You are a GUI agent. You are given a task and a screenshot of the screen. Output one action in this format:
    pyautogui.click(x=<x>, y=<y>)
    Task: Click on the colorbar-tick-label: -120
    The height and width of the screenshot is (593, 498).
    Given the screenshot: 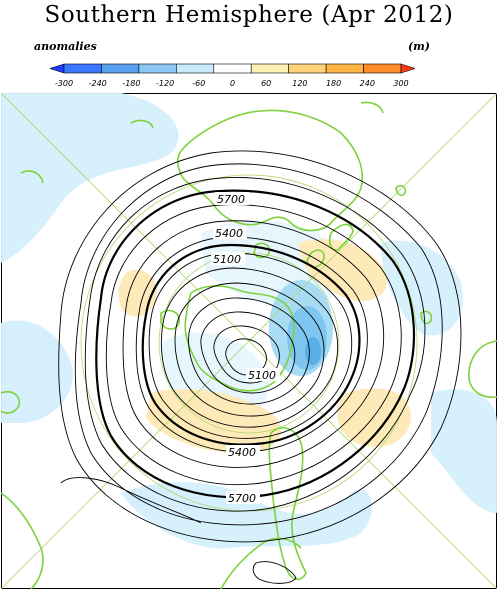 What is the action you would take?
    pyautogui.click(x=165, y=83)
    